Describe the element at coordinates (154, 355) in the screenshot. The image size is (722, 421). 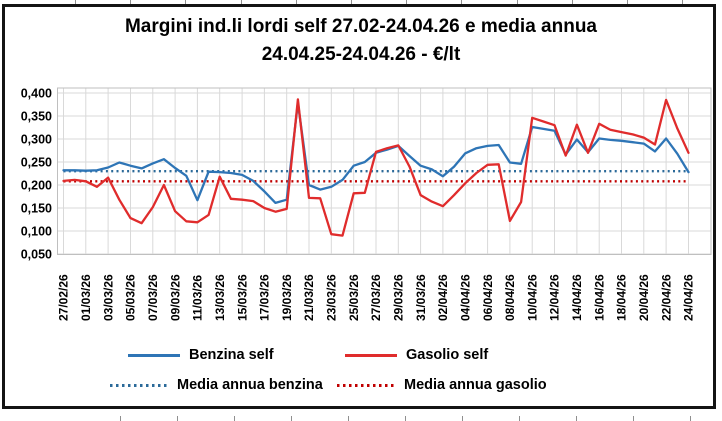
I see `benzina-line-sample-icon` at that location.